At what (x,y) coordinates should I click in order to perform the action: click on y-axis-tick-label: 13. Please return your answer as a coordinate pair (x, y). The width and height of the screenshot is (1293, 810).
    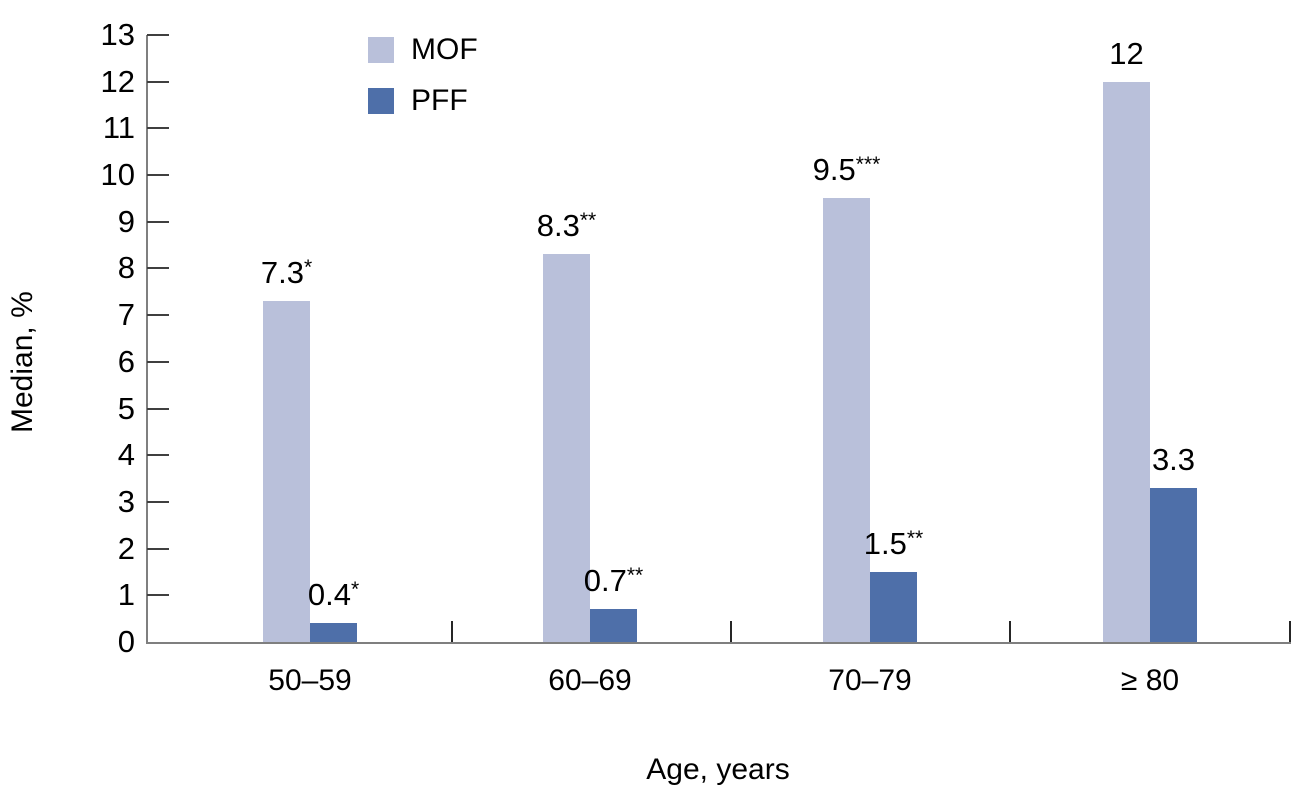
    Looking at the image, I should click on (117, 34).